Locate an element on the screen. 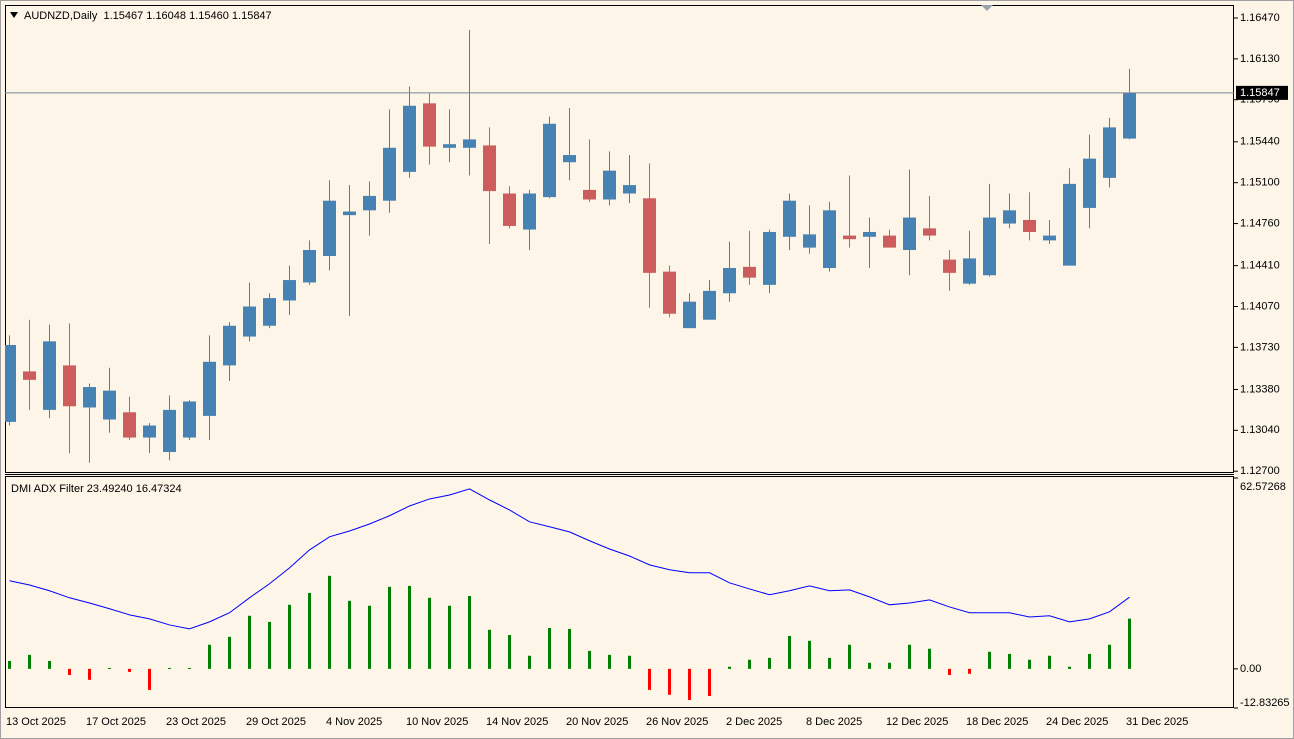 This screenshot has height=739, width=1294. y-tick-label: 1.15100 is located at coordinates (1260, 183).